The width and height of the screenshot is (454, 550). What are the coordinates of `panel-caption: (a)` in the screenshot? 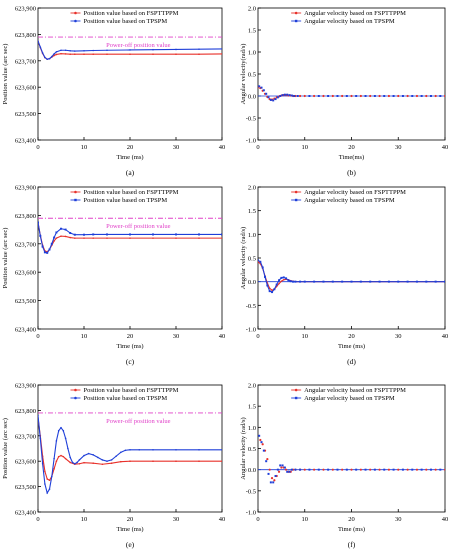 It's located at (130, 172).